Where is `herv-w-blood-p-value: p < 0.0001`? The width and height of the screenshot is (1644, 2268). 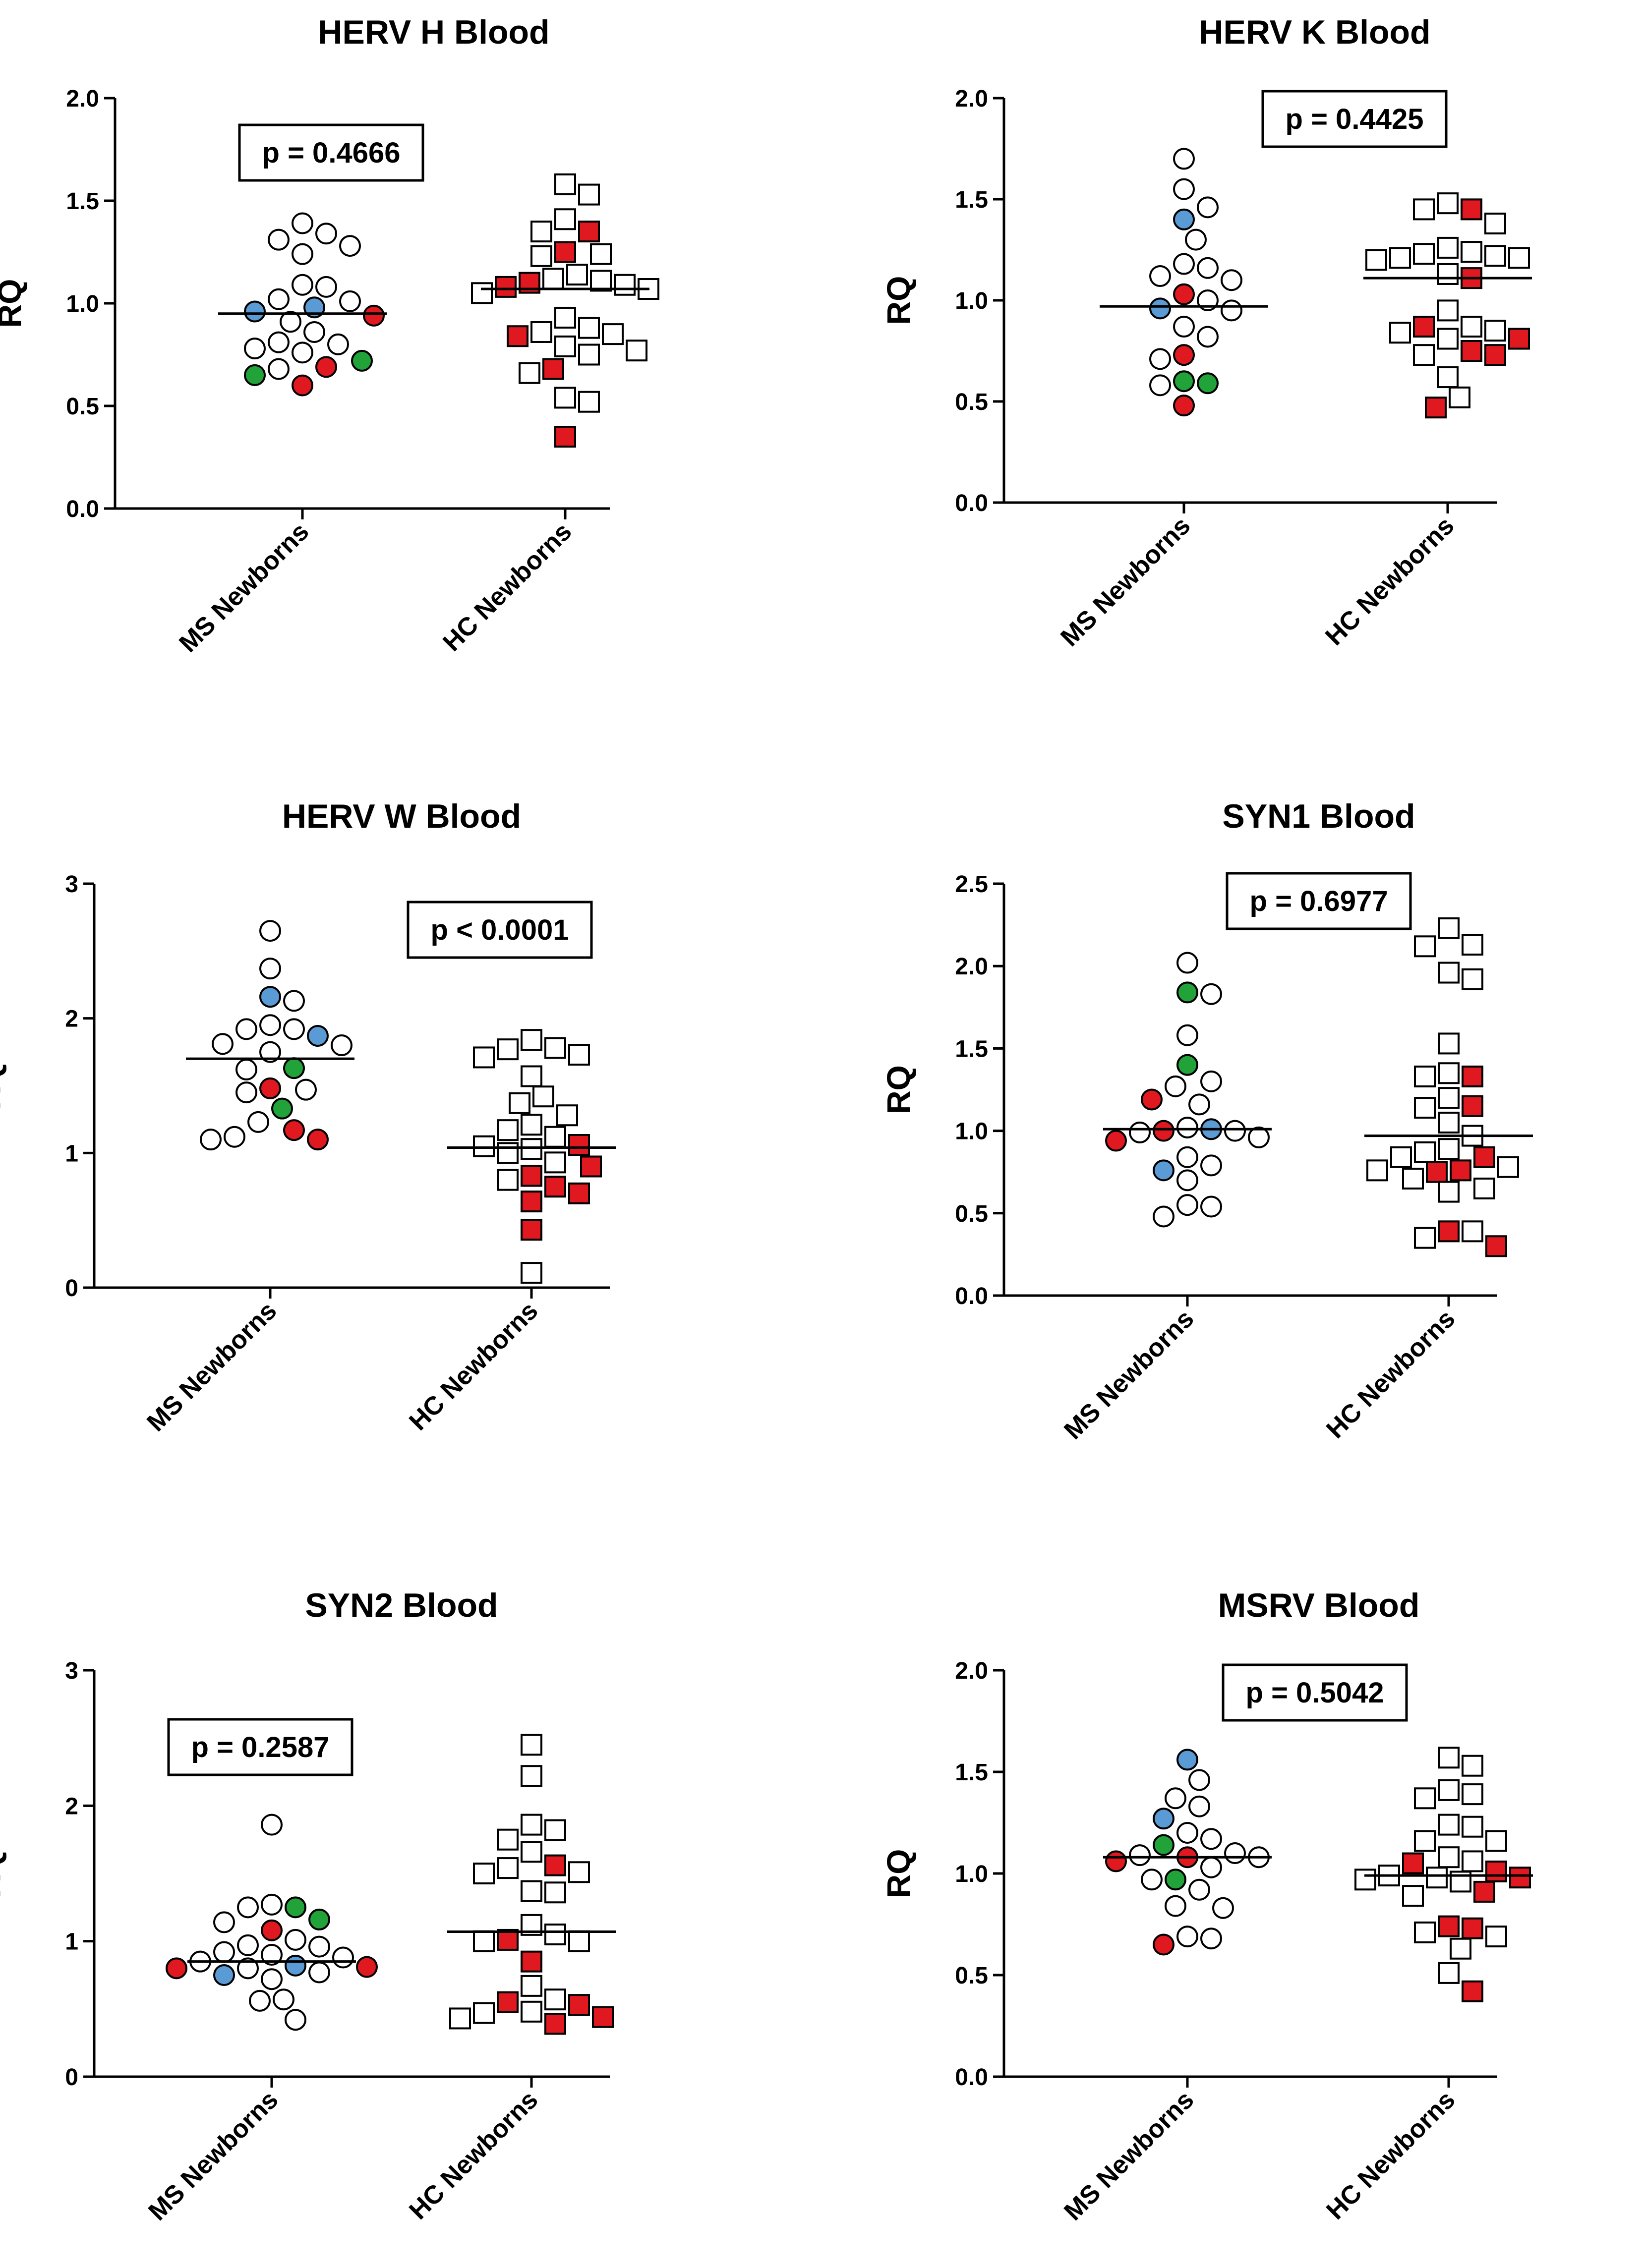 herv-w-blood-p-value: p < 0.0001 is located at coordinates (500, 930).